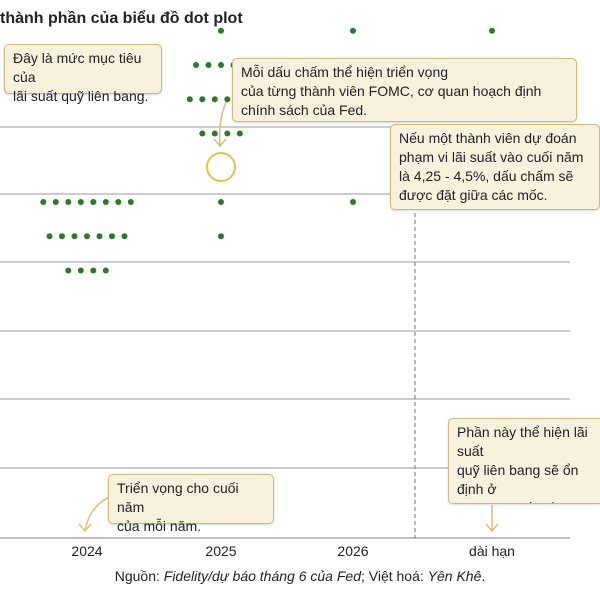 The width and height of the screenshot is (600, 600). Describe the element at coordinates (454, 576) in the screenshot. I see `source-translator: Yên Khê` at that location.